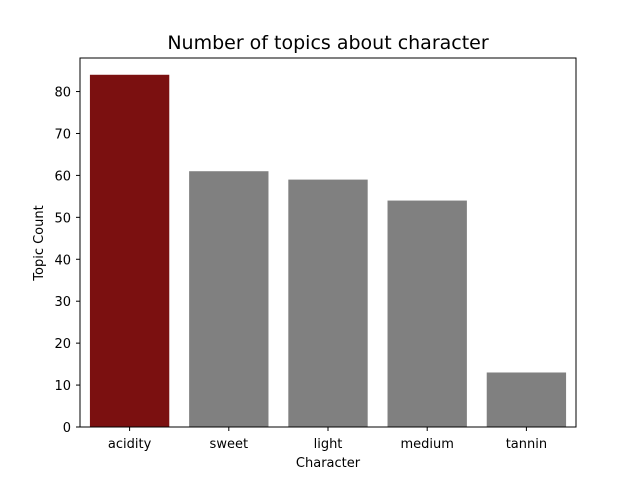  I want to click on y-axis-ticks: 0 10 20 30 40 50 60 70 80, so click(67, 261).